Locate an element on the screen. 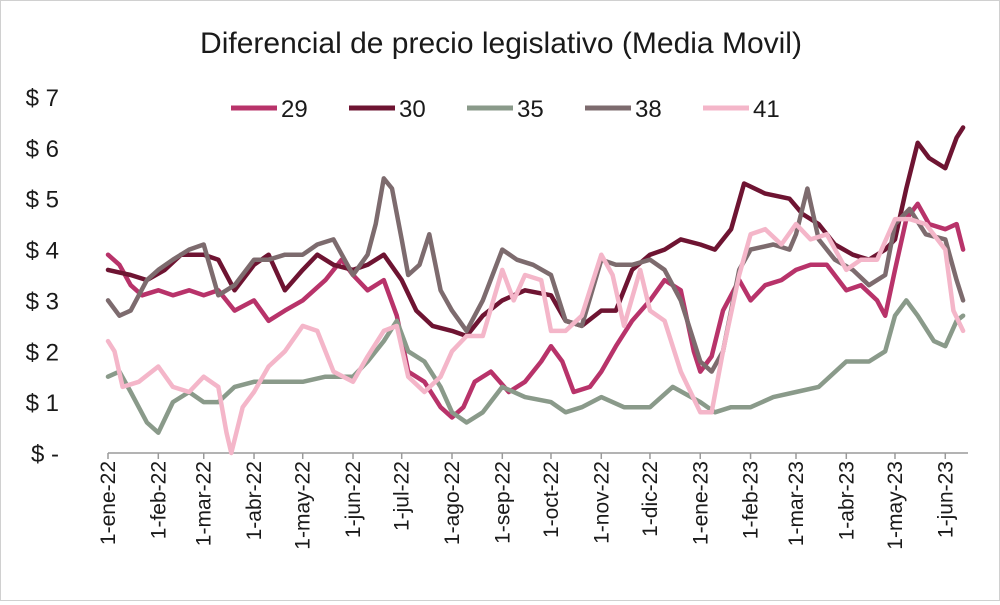 Image resolution: width=1000 pixels, height=605 pixels. y-tick-label: $ 7 is located at coordinates (42, 98).